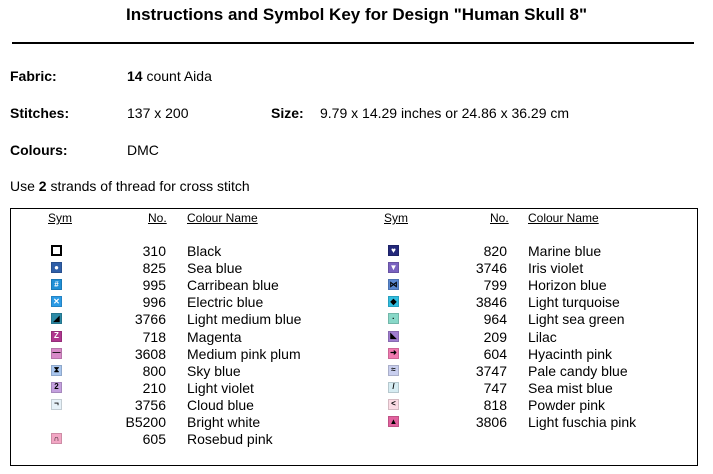 This screenshot has height=474, width=713. What do you see at coordinates (491, 302) in the screenshot?
I see `key-colour-number: 3846` at bounding box center [491, 302].